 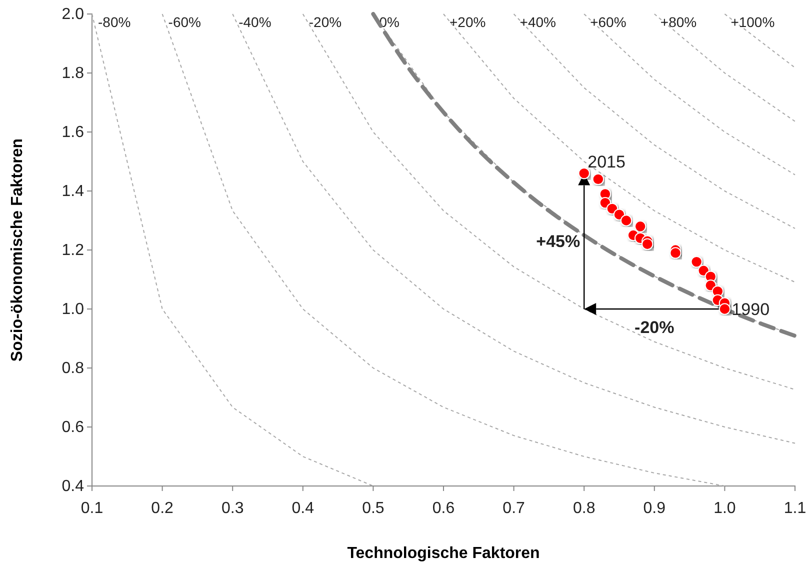 What do you see at coordinates (232, 509) in the screenshot?
I see `x-tick-label: 0.3` at bounding box center [232, 509].